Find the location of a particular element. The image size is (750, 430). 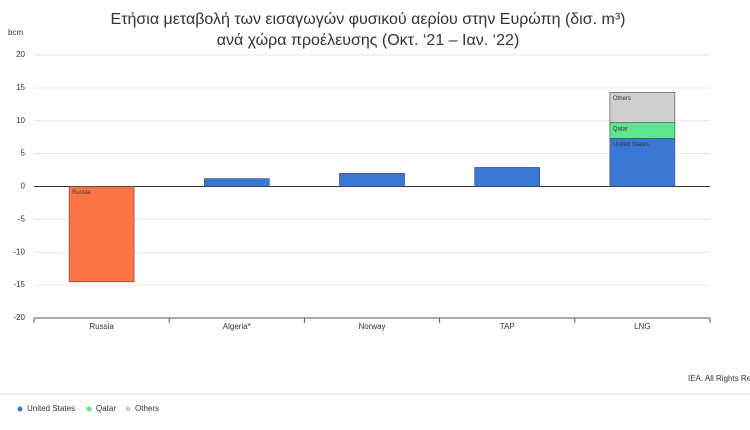

bar-label: Others is located at coordinates (622, 99).